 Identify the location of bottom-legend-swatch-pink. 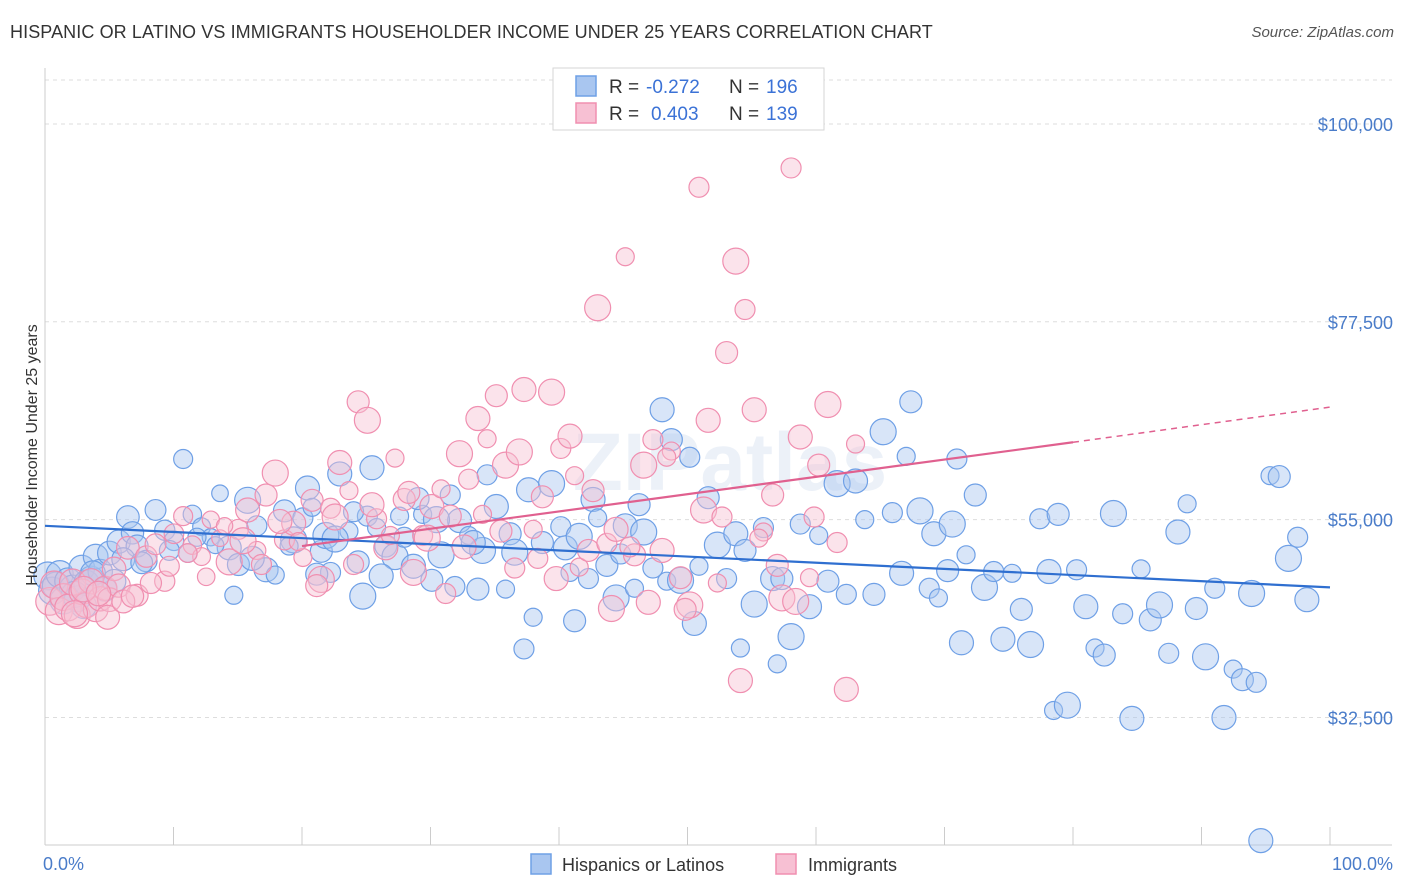
(786, 864).